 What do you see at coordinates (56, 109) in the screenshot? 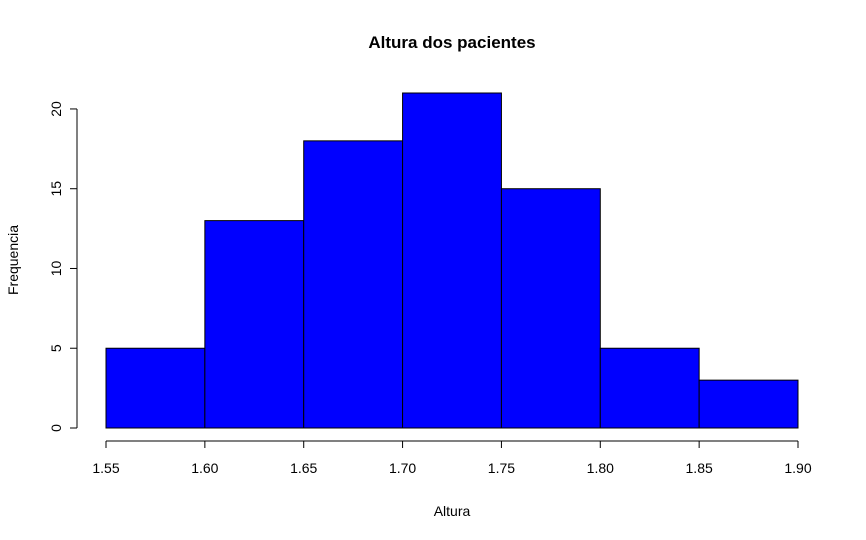
I see `y-tick-label: 20` at bounding box center [56, 109].